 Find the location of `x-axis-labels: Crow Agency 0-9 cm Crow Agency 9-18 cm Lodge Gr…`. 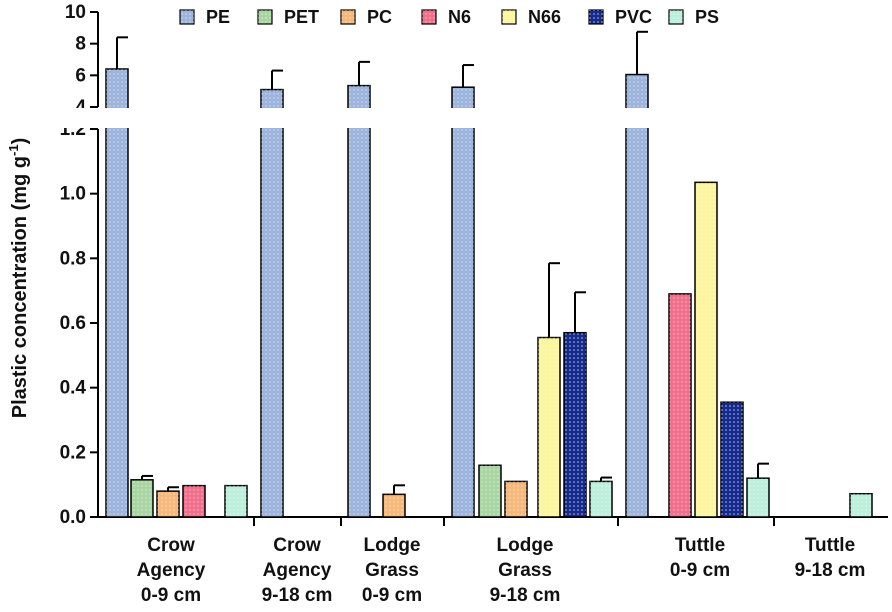

x-axis-labels: Crow Agency 0-9 cm Crow Agency 9-18 cm Lodge Gr… is located at coordinates (501, 570).